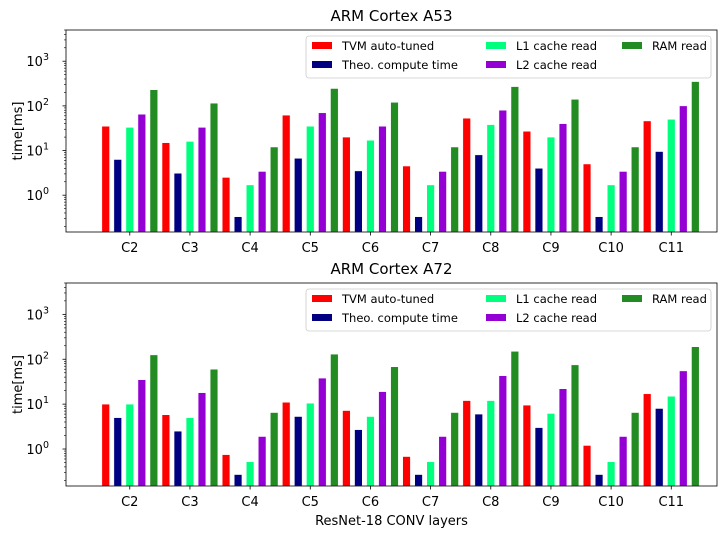 The width and height of the screenshot is (727, 539). What do you see at coordinates (37, 61) in the screenshot?
I see `y-tick-label: 10³` at bounding box center [37, 61].